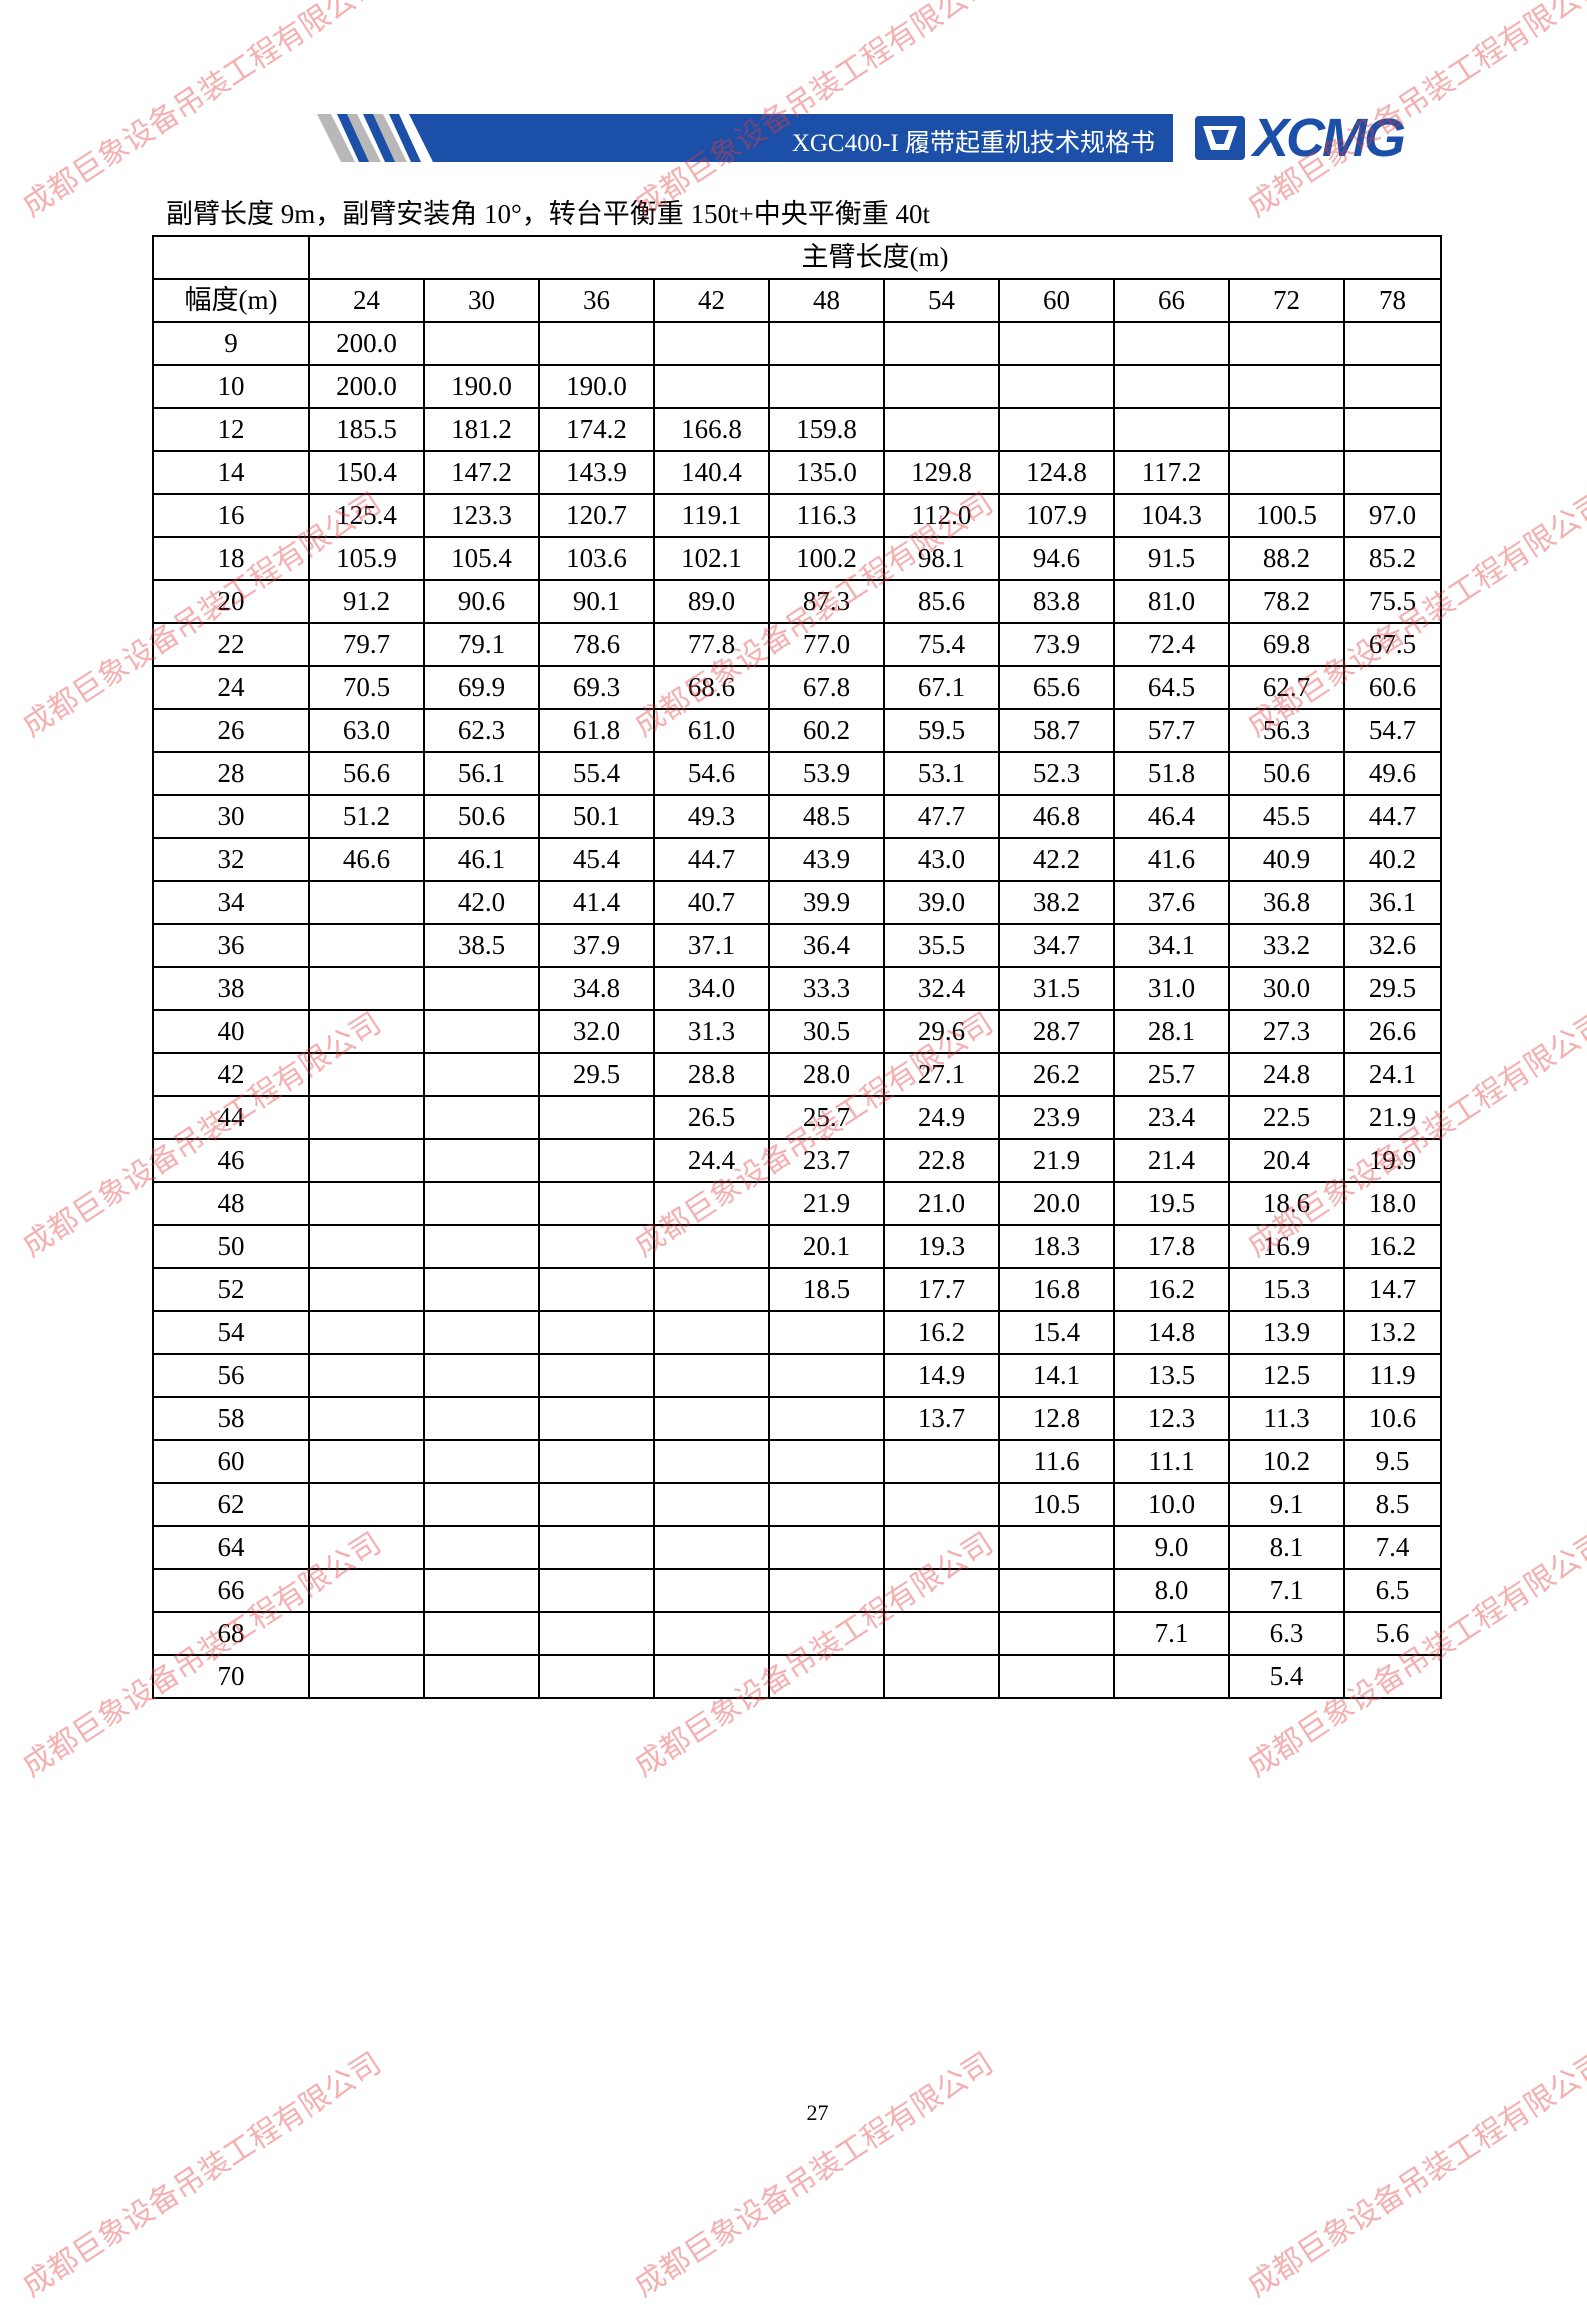 This screenshot has width=1587, height=2305. I want to click on capacity-cell: 10.2, so click(1286, 1461).